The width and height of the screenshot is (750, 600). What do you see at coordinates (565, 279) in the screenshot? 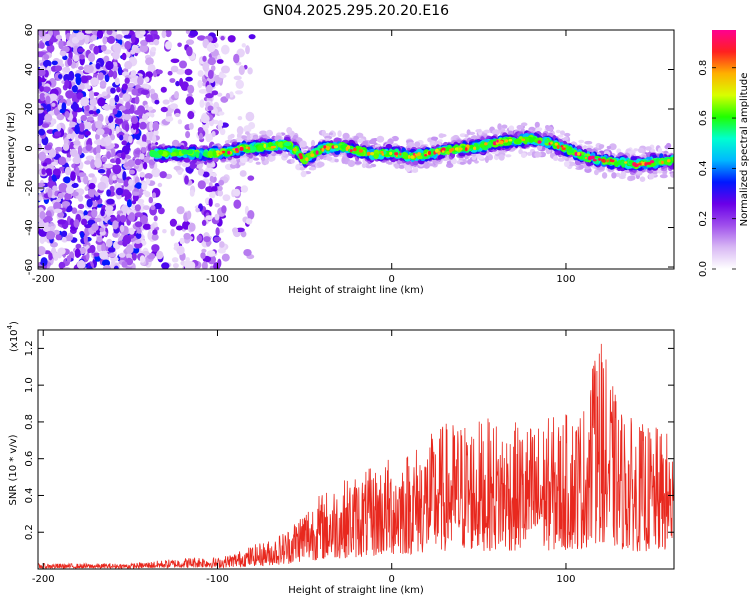
I see `spectrogram-xtick-label: 100` at bounding box center [565, 279].